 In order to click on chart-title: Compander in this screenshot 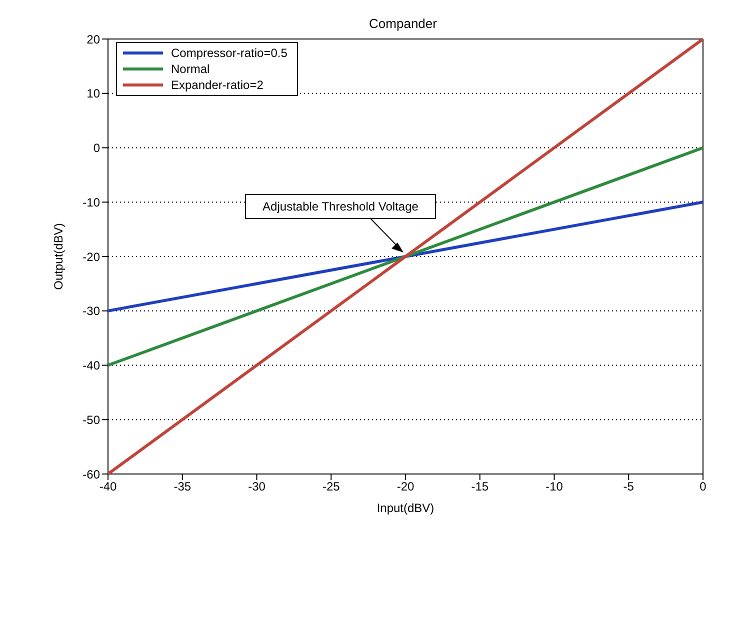, I will do `click(403, 23)`.